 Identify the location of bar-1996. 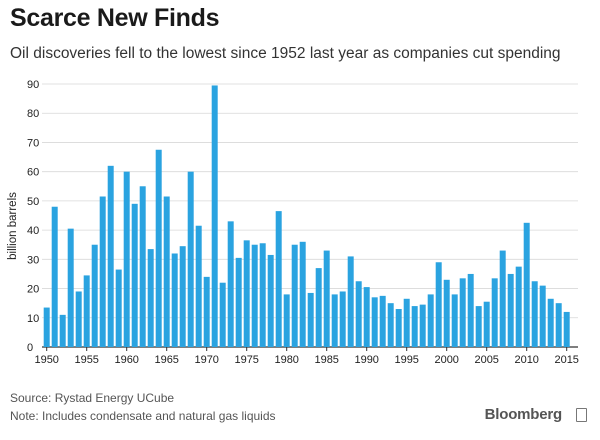
(414, 326).